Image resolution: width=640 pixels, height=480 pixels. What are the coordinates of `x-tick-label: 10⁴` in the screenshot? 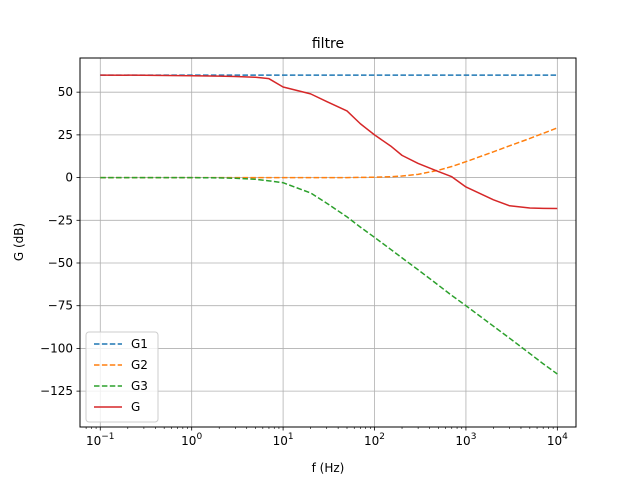 It's located at (557, 440).